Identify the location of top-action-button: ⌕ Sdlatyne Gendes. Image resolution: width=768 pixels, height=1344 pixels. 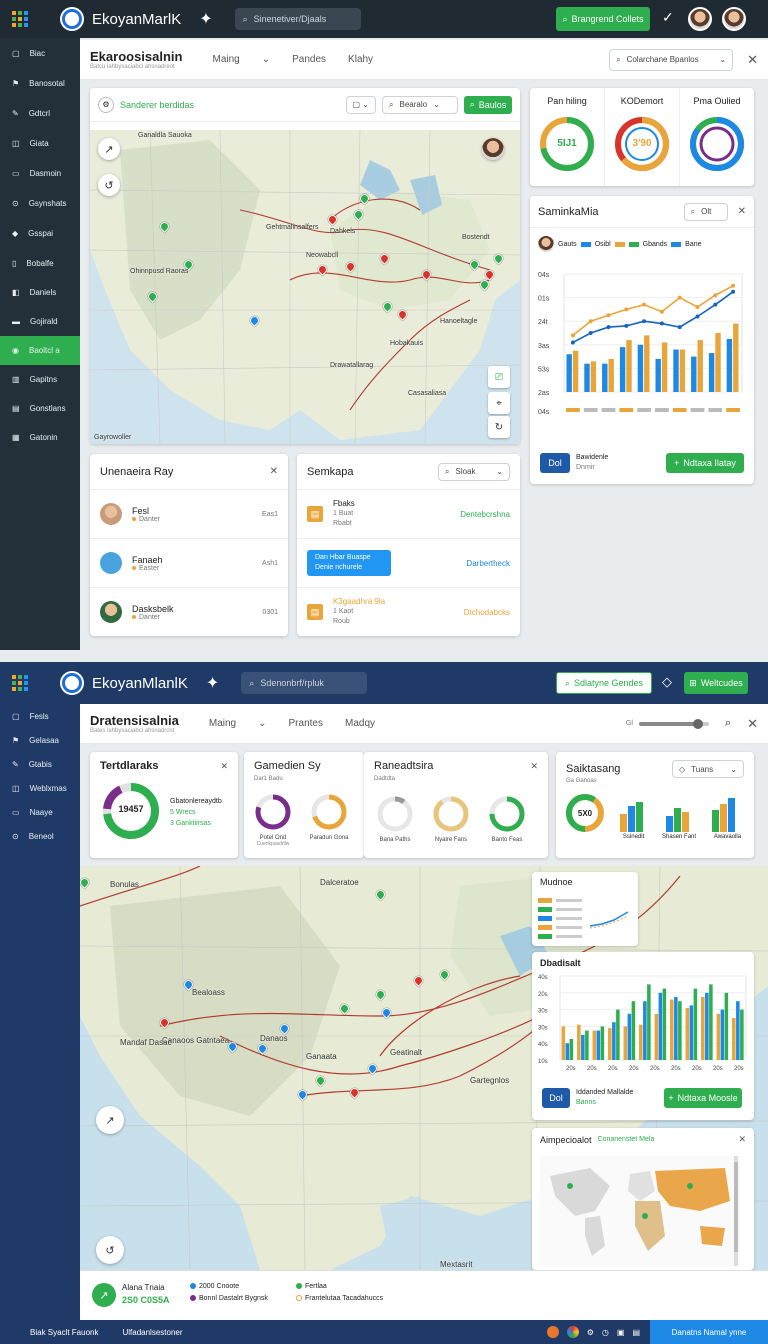
(604, 683).